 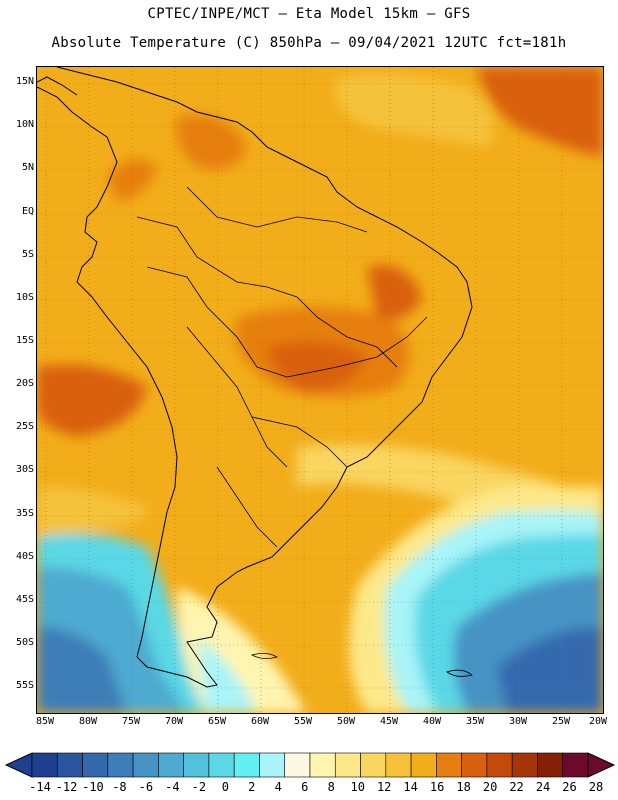 What do you see at coordinates (516, 787) in the screenshot?
I see `colorbar-tick-label: 22` at bounding box center [516, 787].